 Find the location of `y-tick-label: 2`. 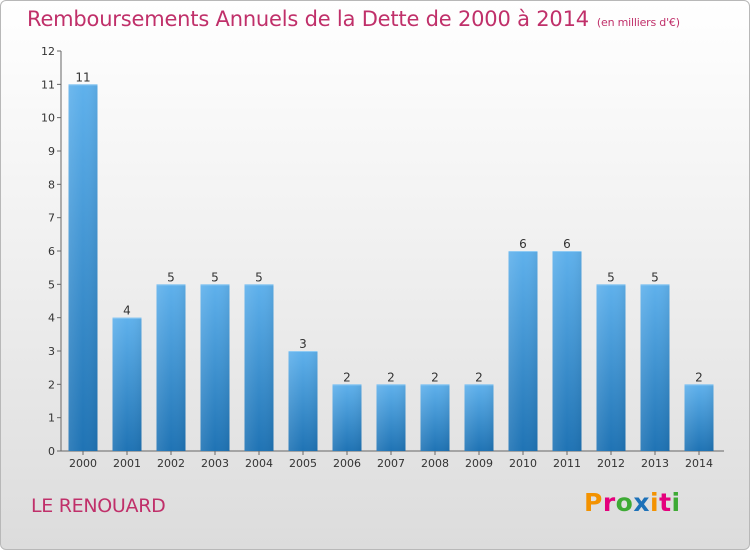

y-tick-label: 2 is located at coordinates (51, 384).